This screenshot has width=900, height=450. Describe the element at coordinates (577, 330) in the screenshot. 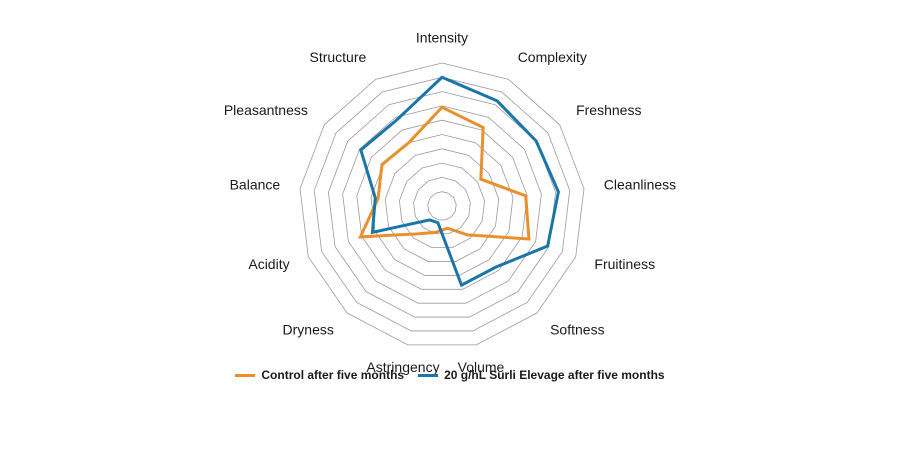

I see `axis-label-softness: Softness` at that location.